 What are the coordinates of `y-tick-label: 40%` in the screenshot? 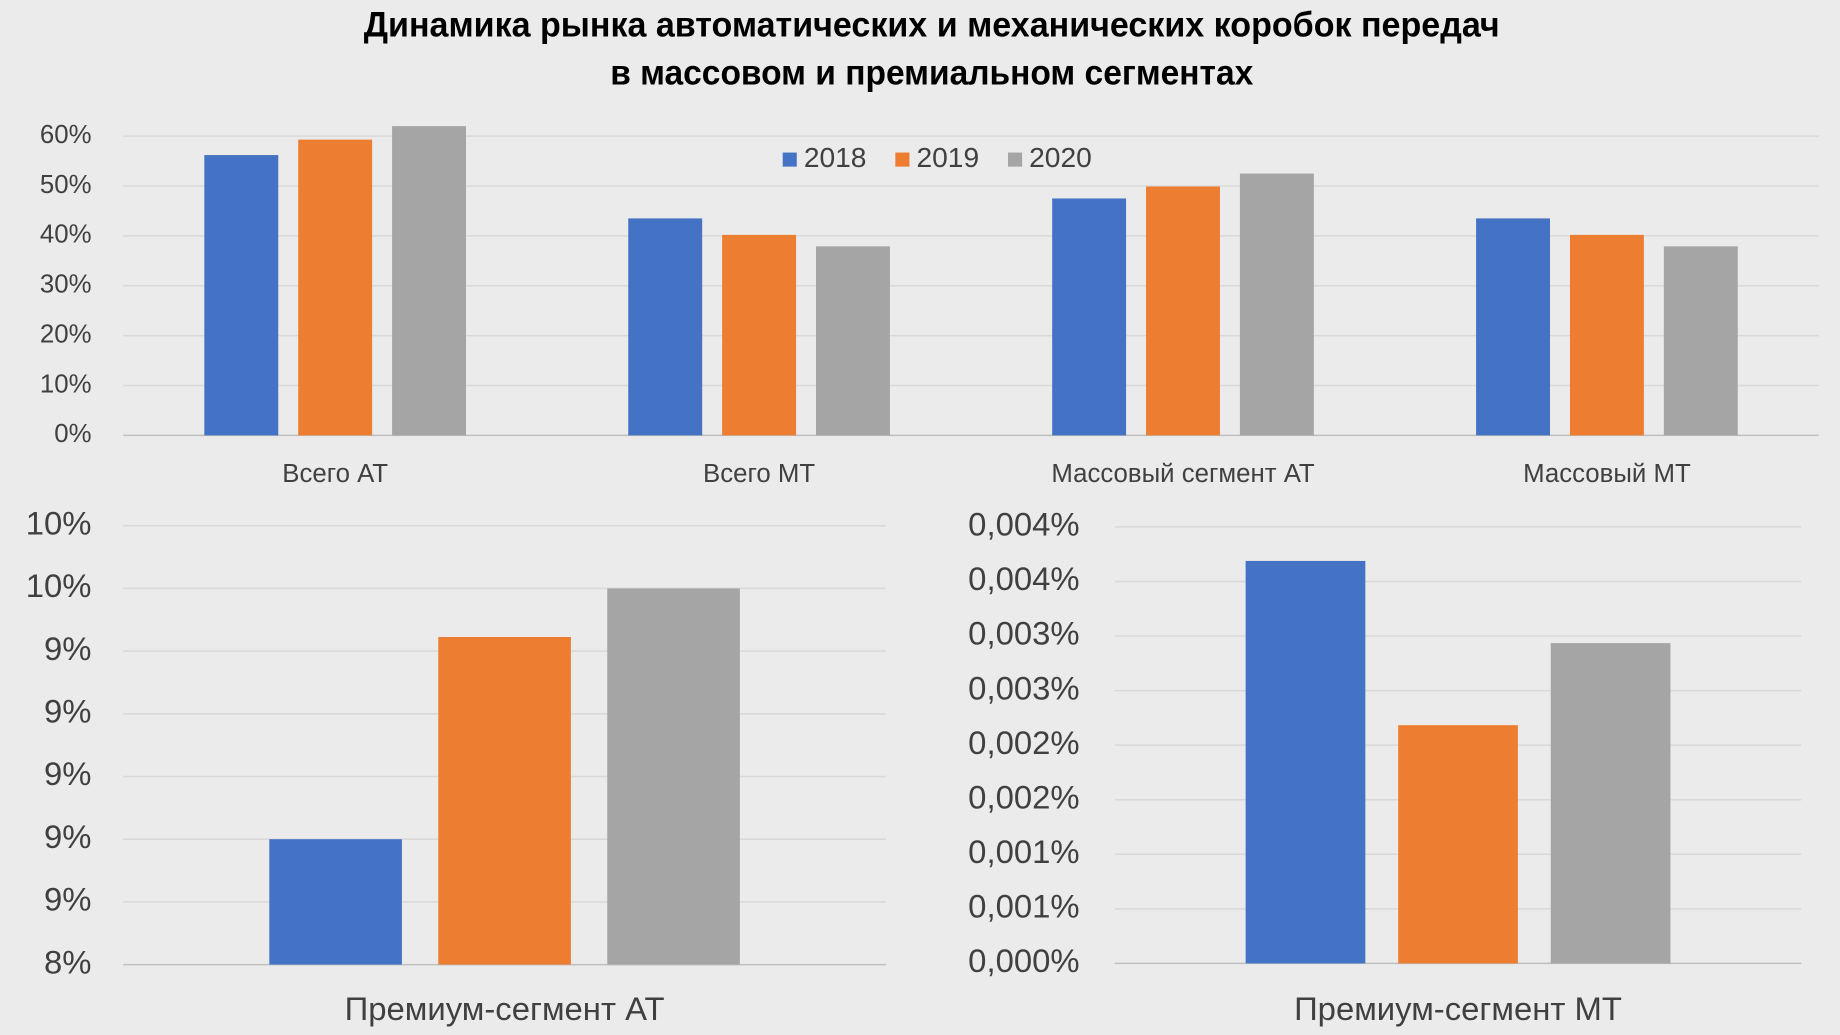 It's located at (66, 235).